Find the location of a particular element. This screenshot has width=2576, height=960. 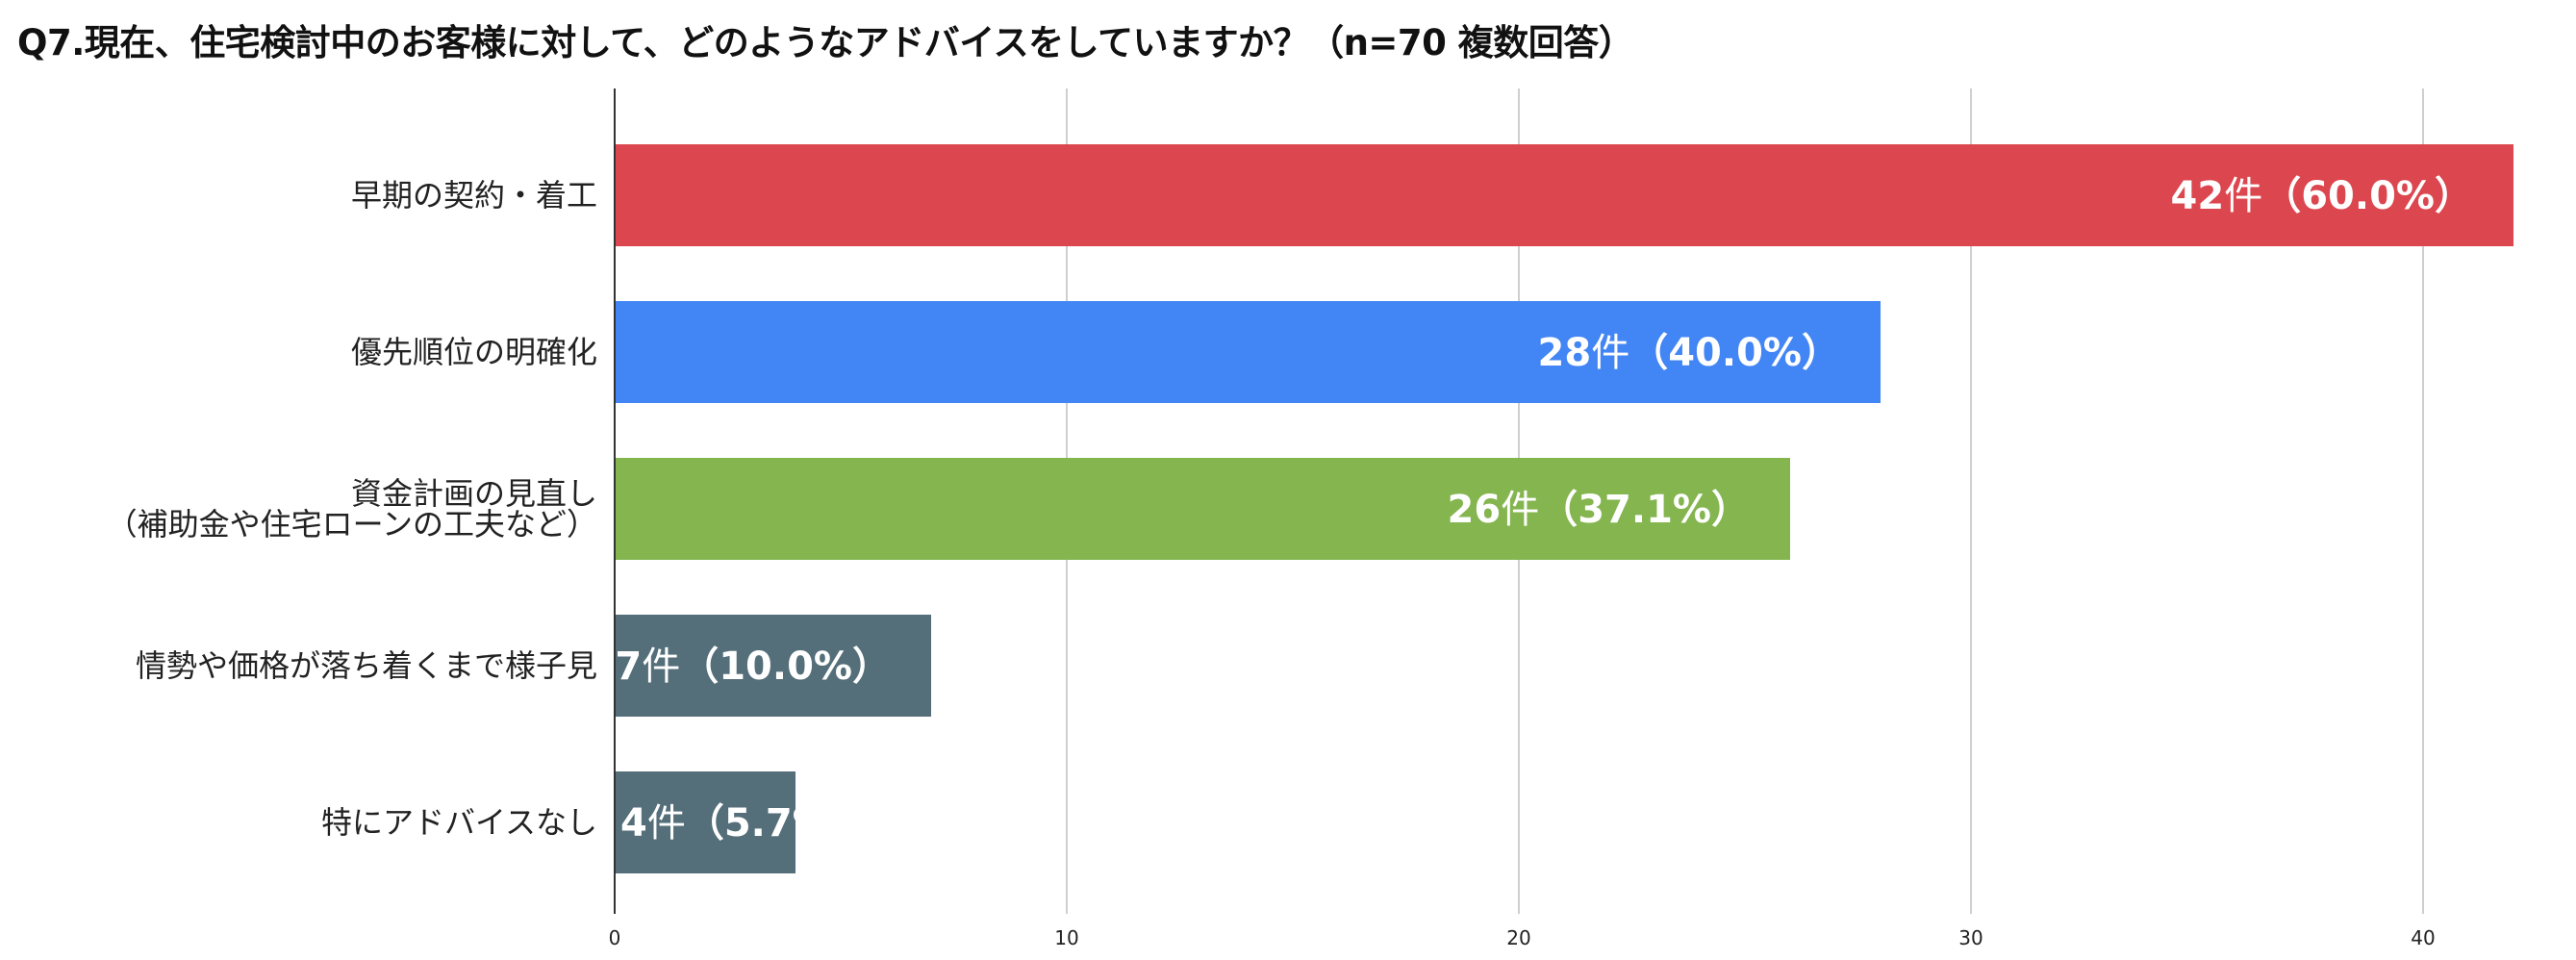

x-tick-label: 40 is located at coordinates (2423, 937).